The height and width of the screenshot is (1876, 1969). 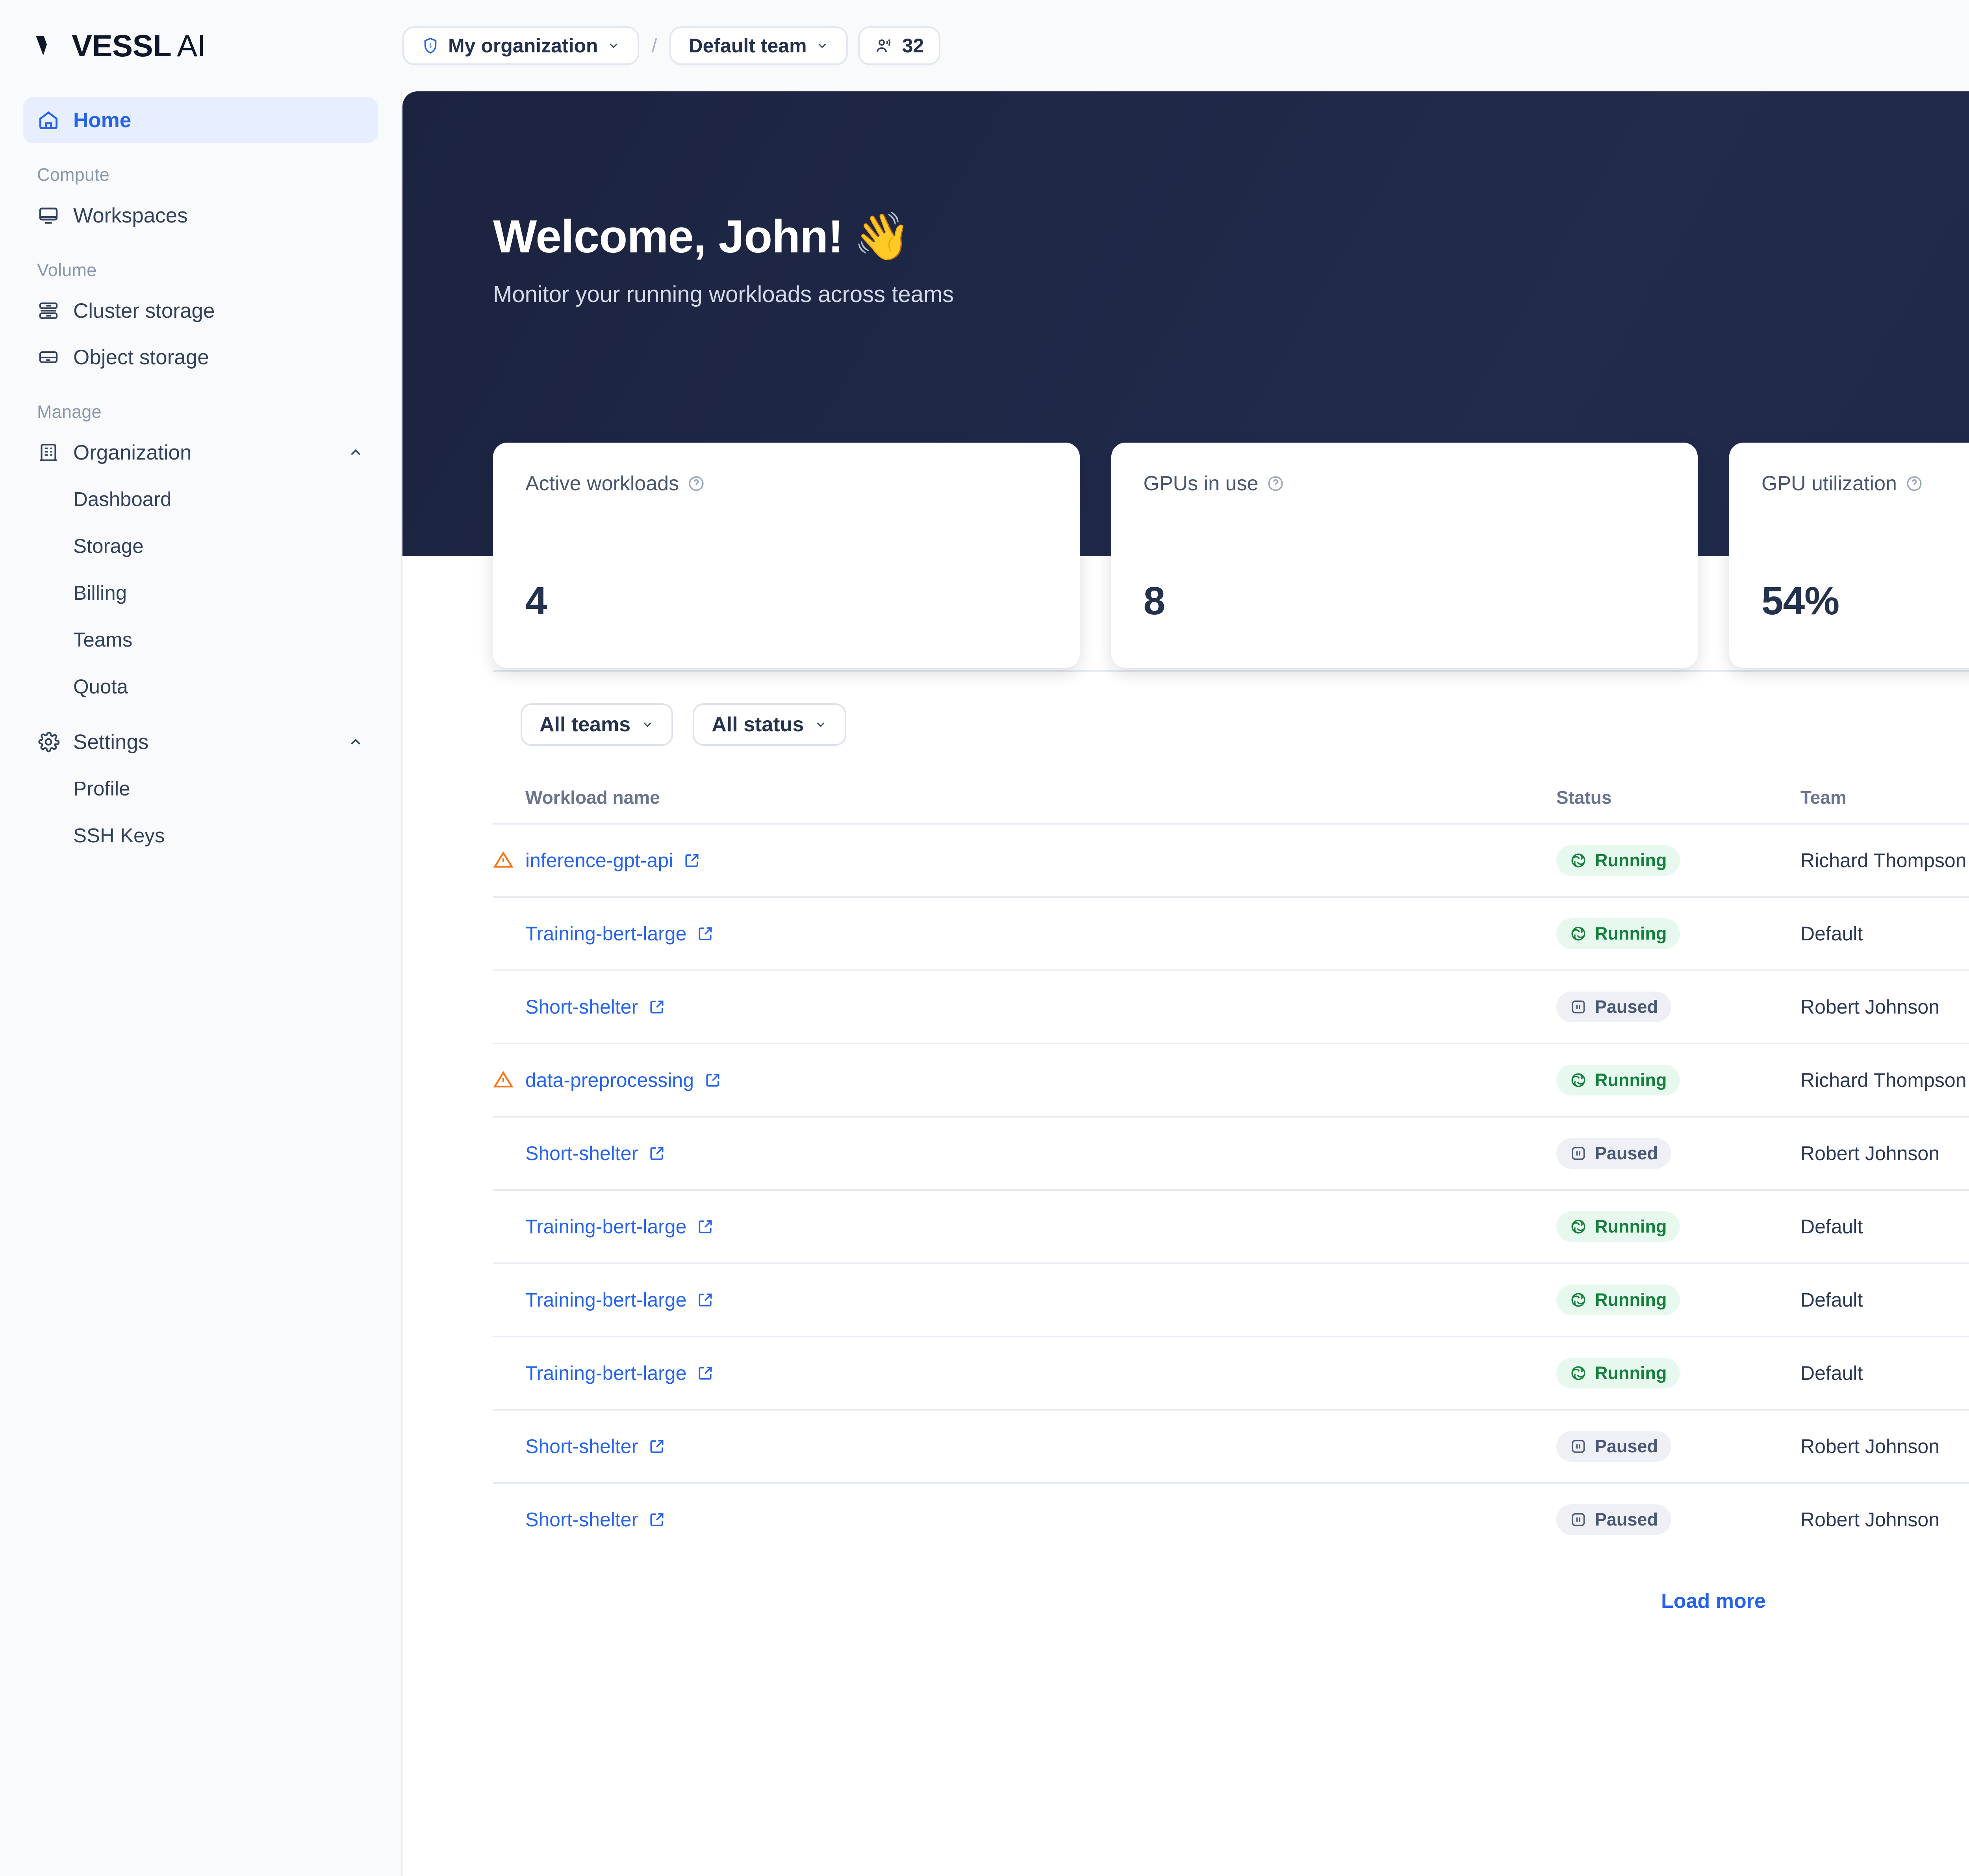 I want to click on sidebar-subitem-billing: Billing, so click(x=100, y=593).